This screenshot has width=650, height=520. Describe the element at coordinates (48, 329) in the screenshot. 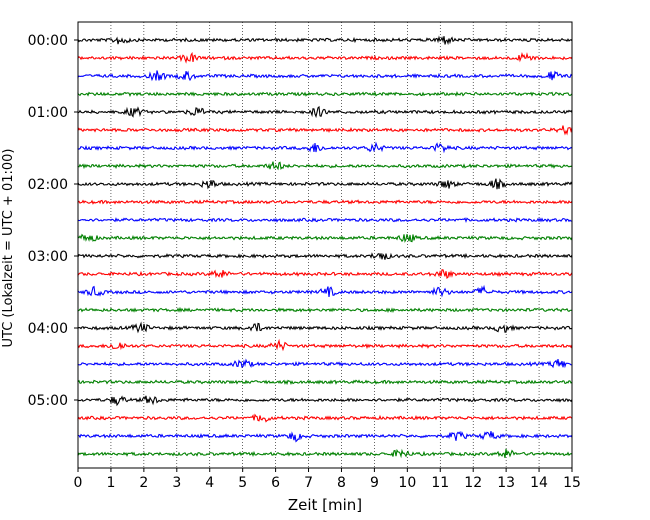

I see `y-tick-label: 04:00` at that location.